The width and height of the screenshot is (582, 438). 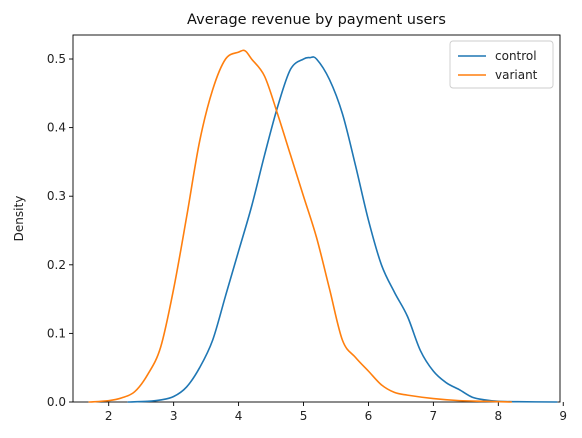 What do you see at coordinates (109, 416) in the screenshot?
I see `x-tick-label: 2` at bounding box center [109, 416].